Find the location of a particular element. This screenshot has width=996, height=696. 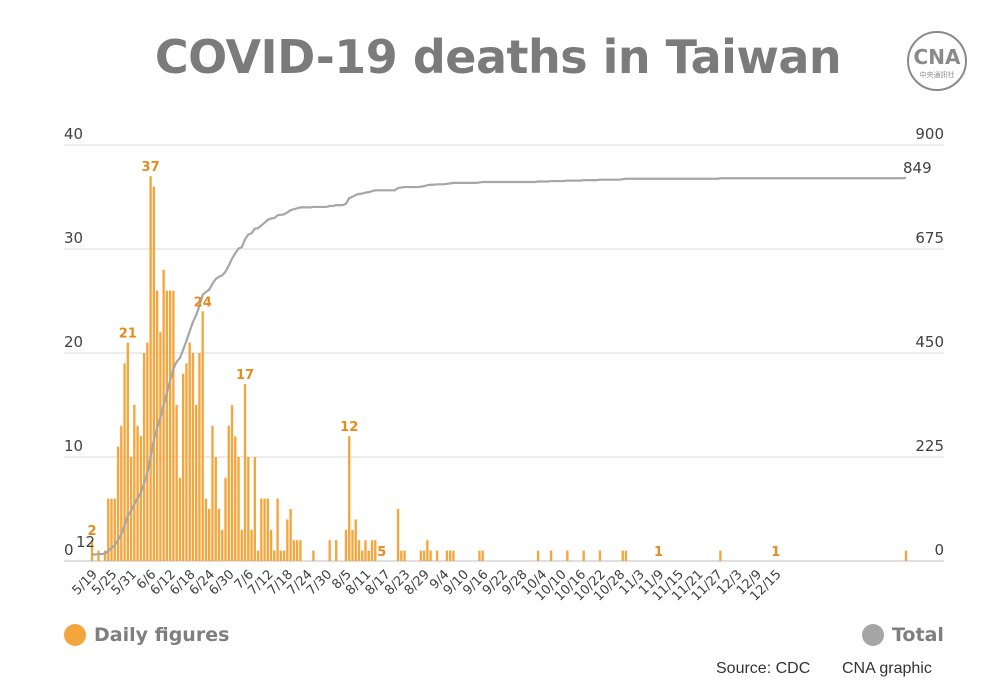

total-start-label: 12 is located at coordinates (85, 542).